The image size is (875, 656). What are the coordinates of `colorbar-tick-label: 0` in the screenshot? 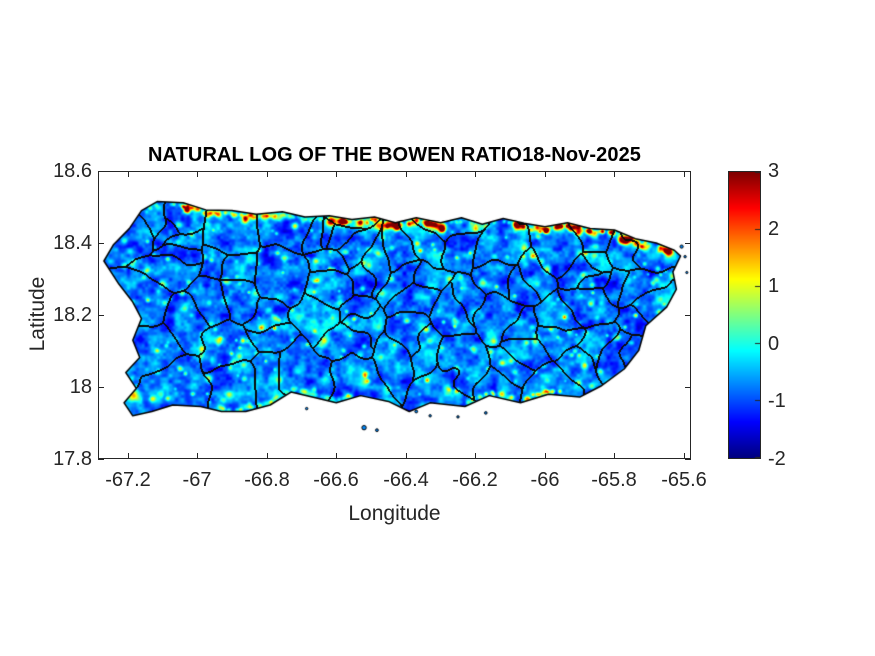 It's located at (774, 343).